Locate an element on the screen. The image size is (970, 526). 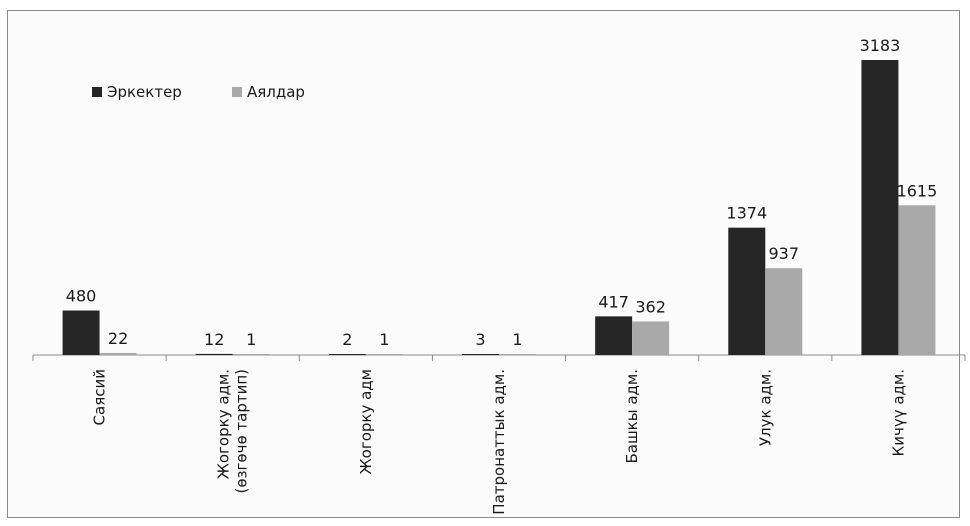
category-label-1: Жогорку адм. (өзгөчө тартип) is located at coordinates (233, 431).